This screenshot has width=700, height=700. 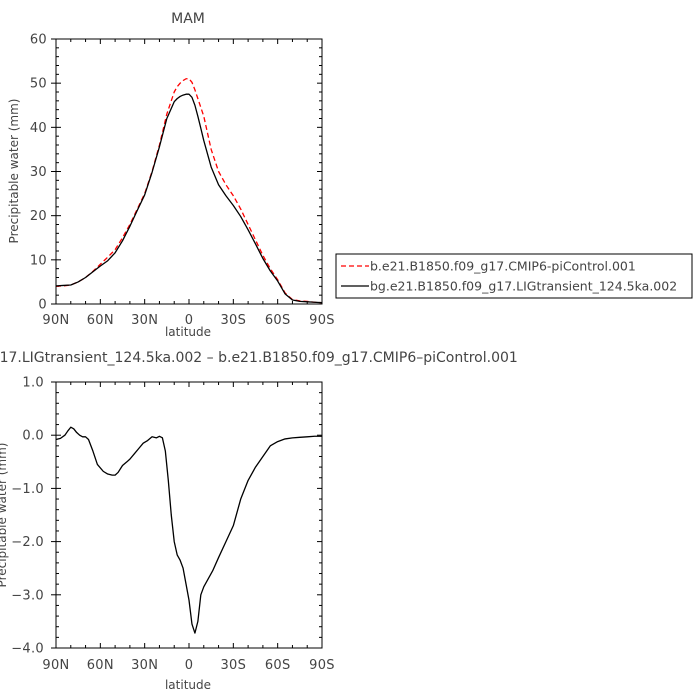 I want to click on panel-2-xlabel: latitude, so click(x=188, y=685).